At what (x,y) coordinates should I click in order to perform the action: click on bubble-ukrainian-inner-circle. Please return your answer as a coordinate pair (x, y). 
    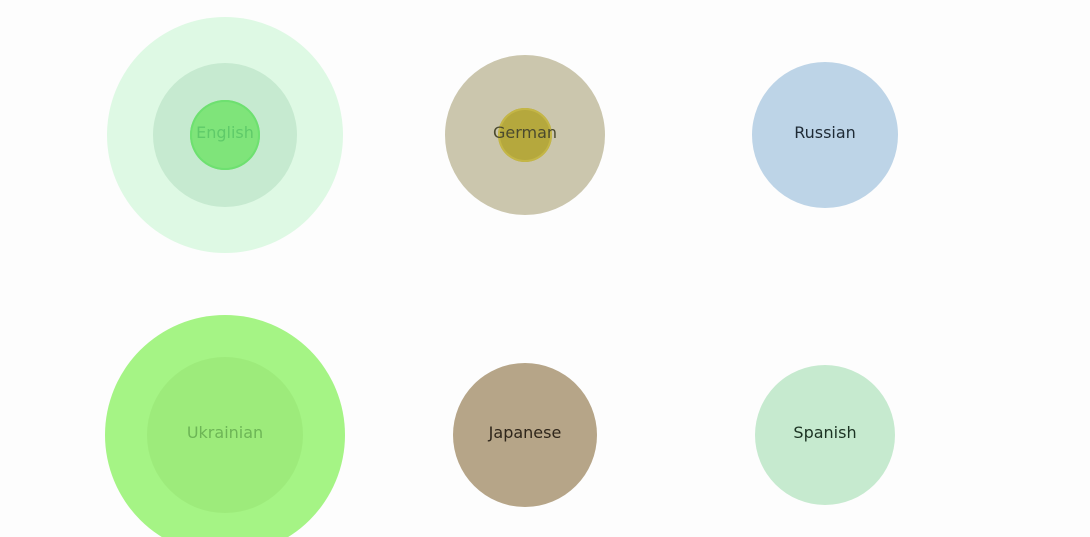
    Looking at the image, I should click on (225, 435).